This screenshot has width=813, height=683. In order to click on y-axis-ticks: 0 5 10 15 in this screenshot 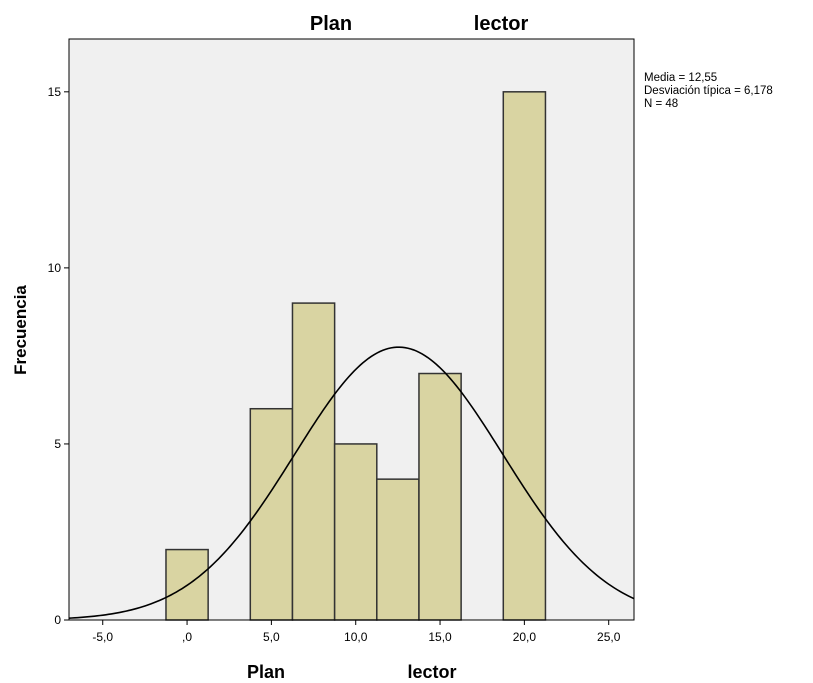, I will do `click(58, 356)`.